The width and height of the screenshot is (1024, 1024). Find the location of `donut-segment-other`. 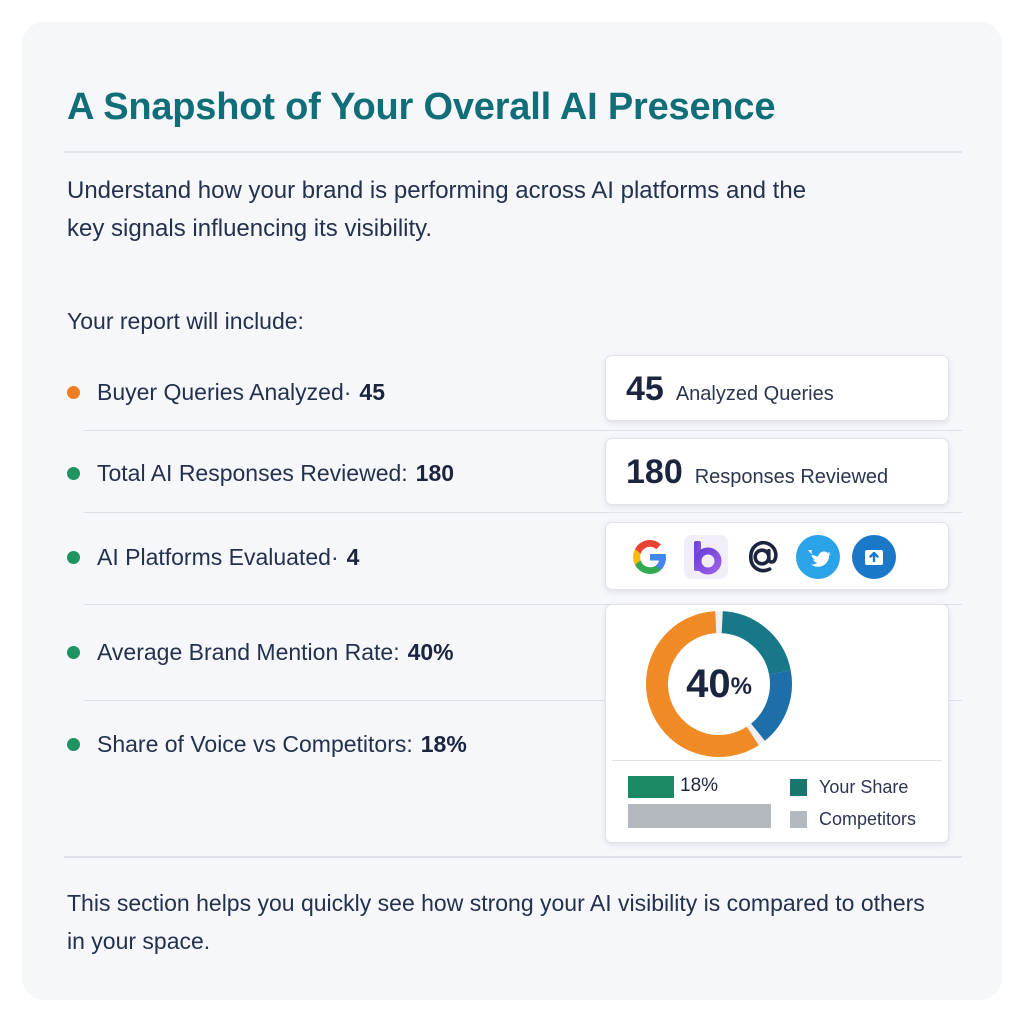

donut-segment-other is located at coordinates (702, 684).